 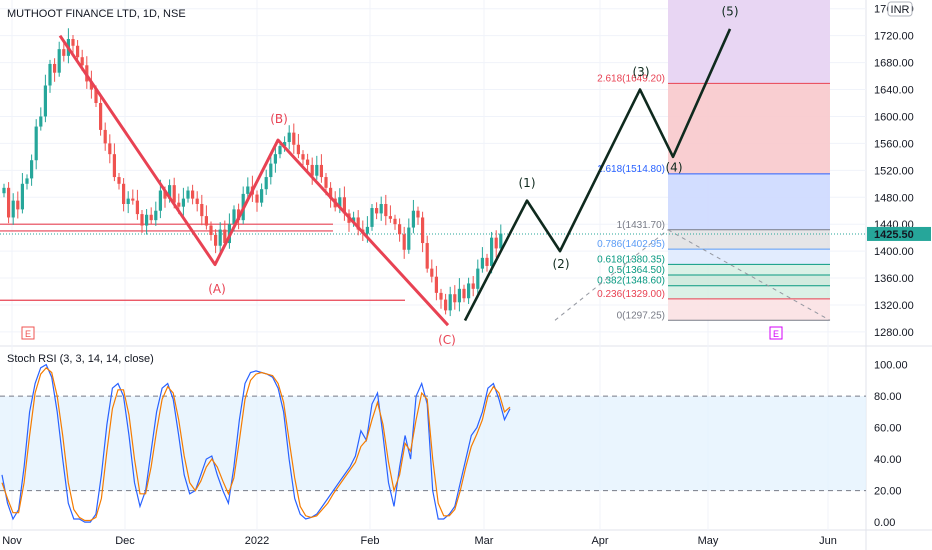 What do you see at coordinates (894, 252) in the screenshot?
I see `y-tick-label: 1400.00` at bounding box center [894, 252].